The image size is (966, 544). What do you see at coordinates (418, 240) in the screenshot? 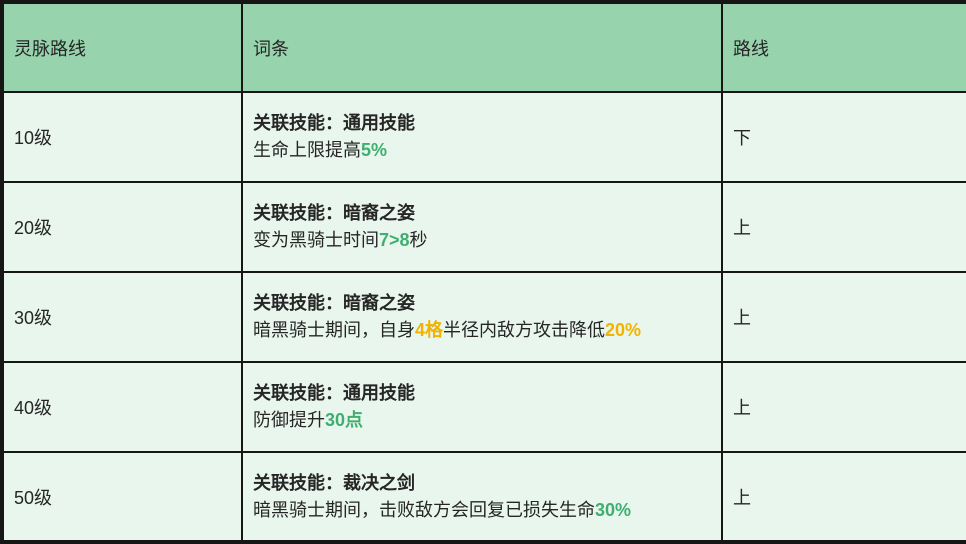
I see `desc-text-segment: 秒` at bounding box center [418, 240].